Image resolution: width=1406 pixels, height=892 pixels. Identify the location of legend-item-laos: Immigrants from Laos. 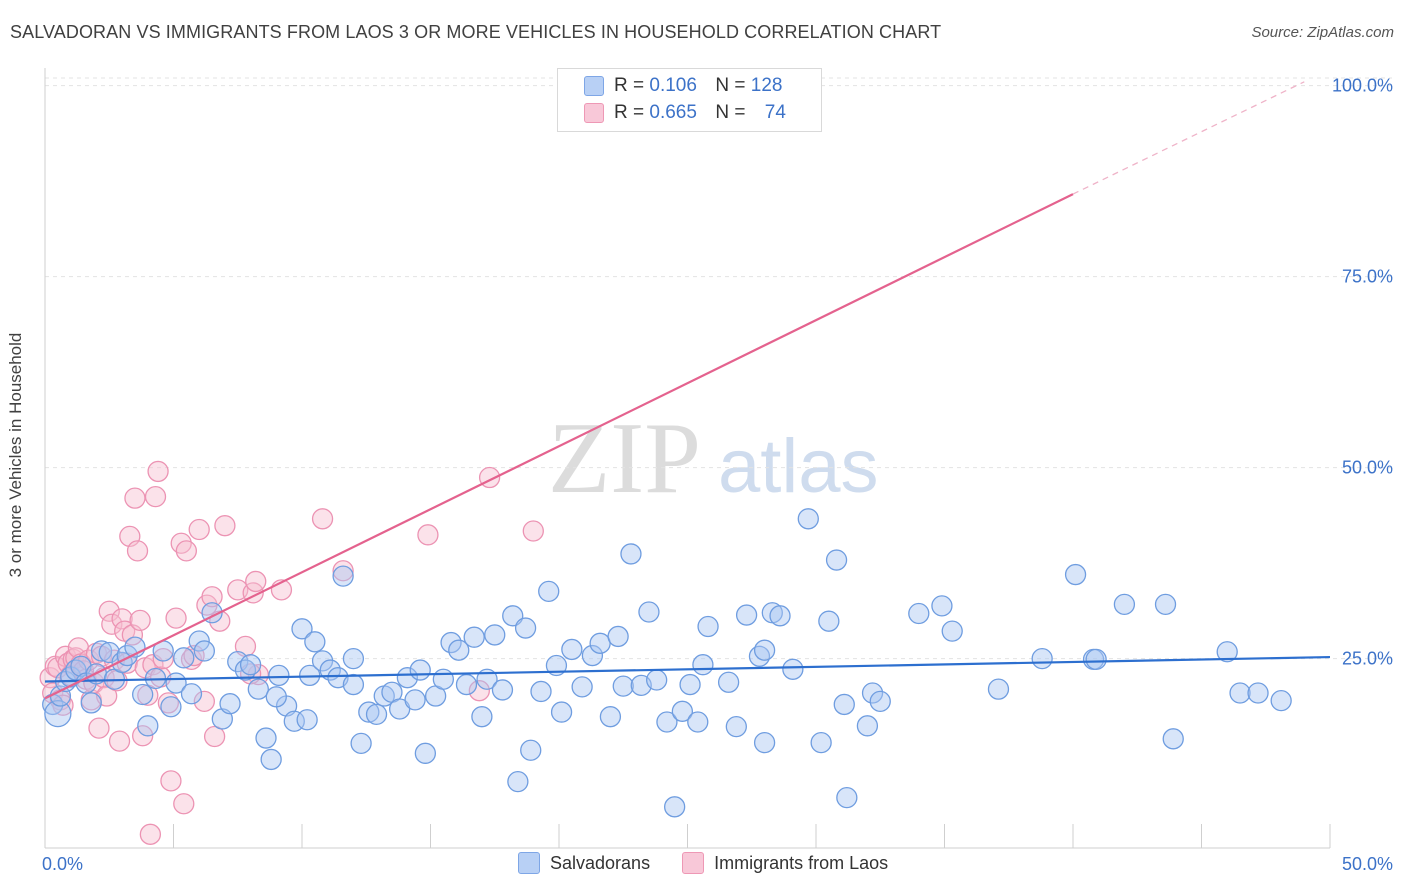
(785, 863).